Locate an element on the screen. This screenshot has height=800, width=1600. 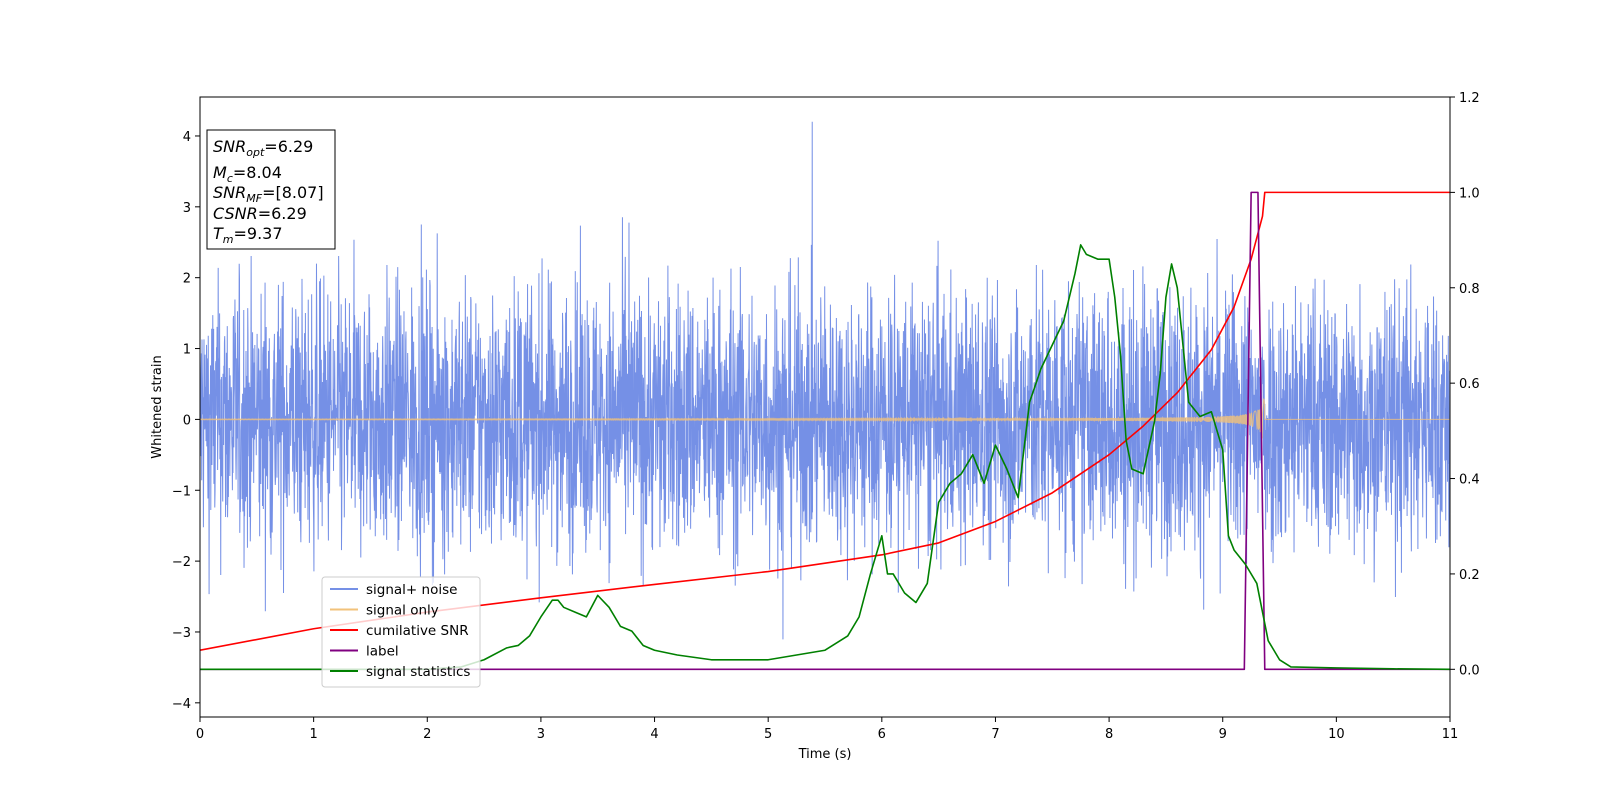
legend-frame is located at coordinates (401, 632).